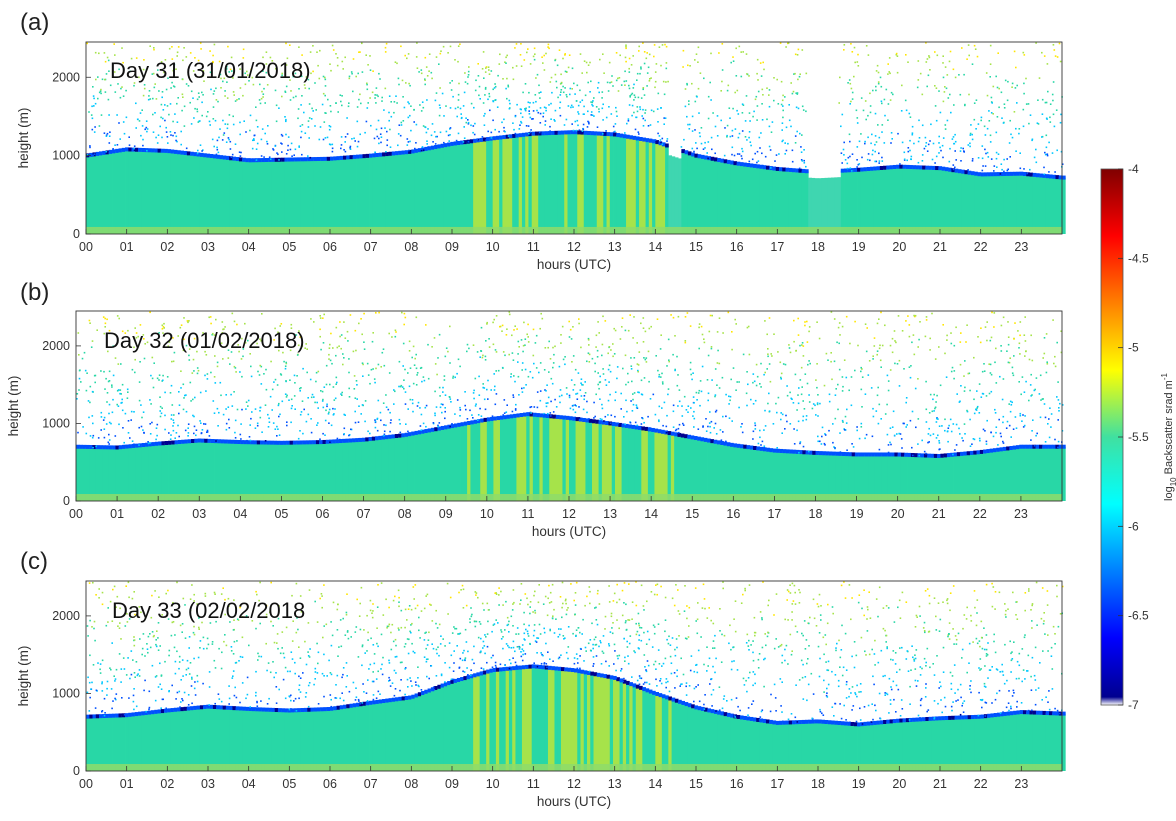  What do you see at coordinates (610, 514) in the screenshot?
I see `x-tick-label: 13` at bounding box center [610, 514].